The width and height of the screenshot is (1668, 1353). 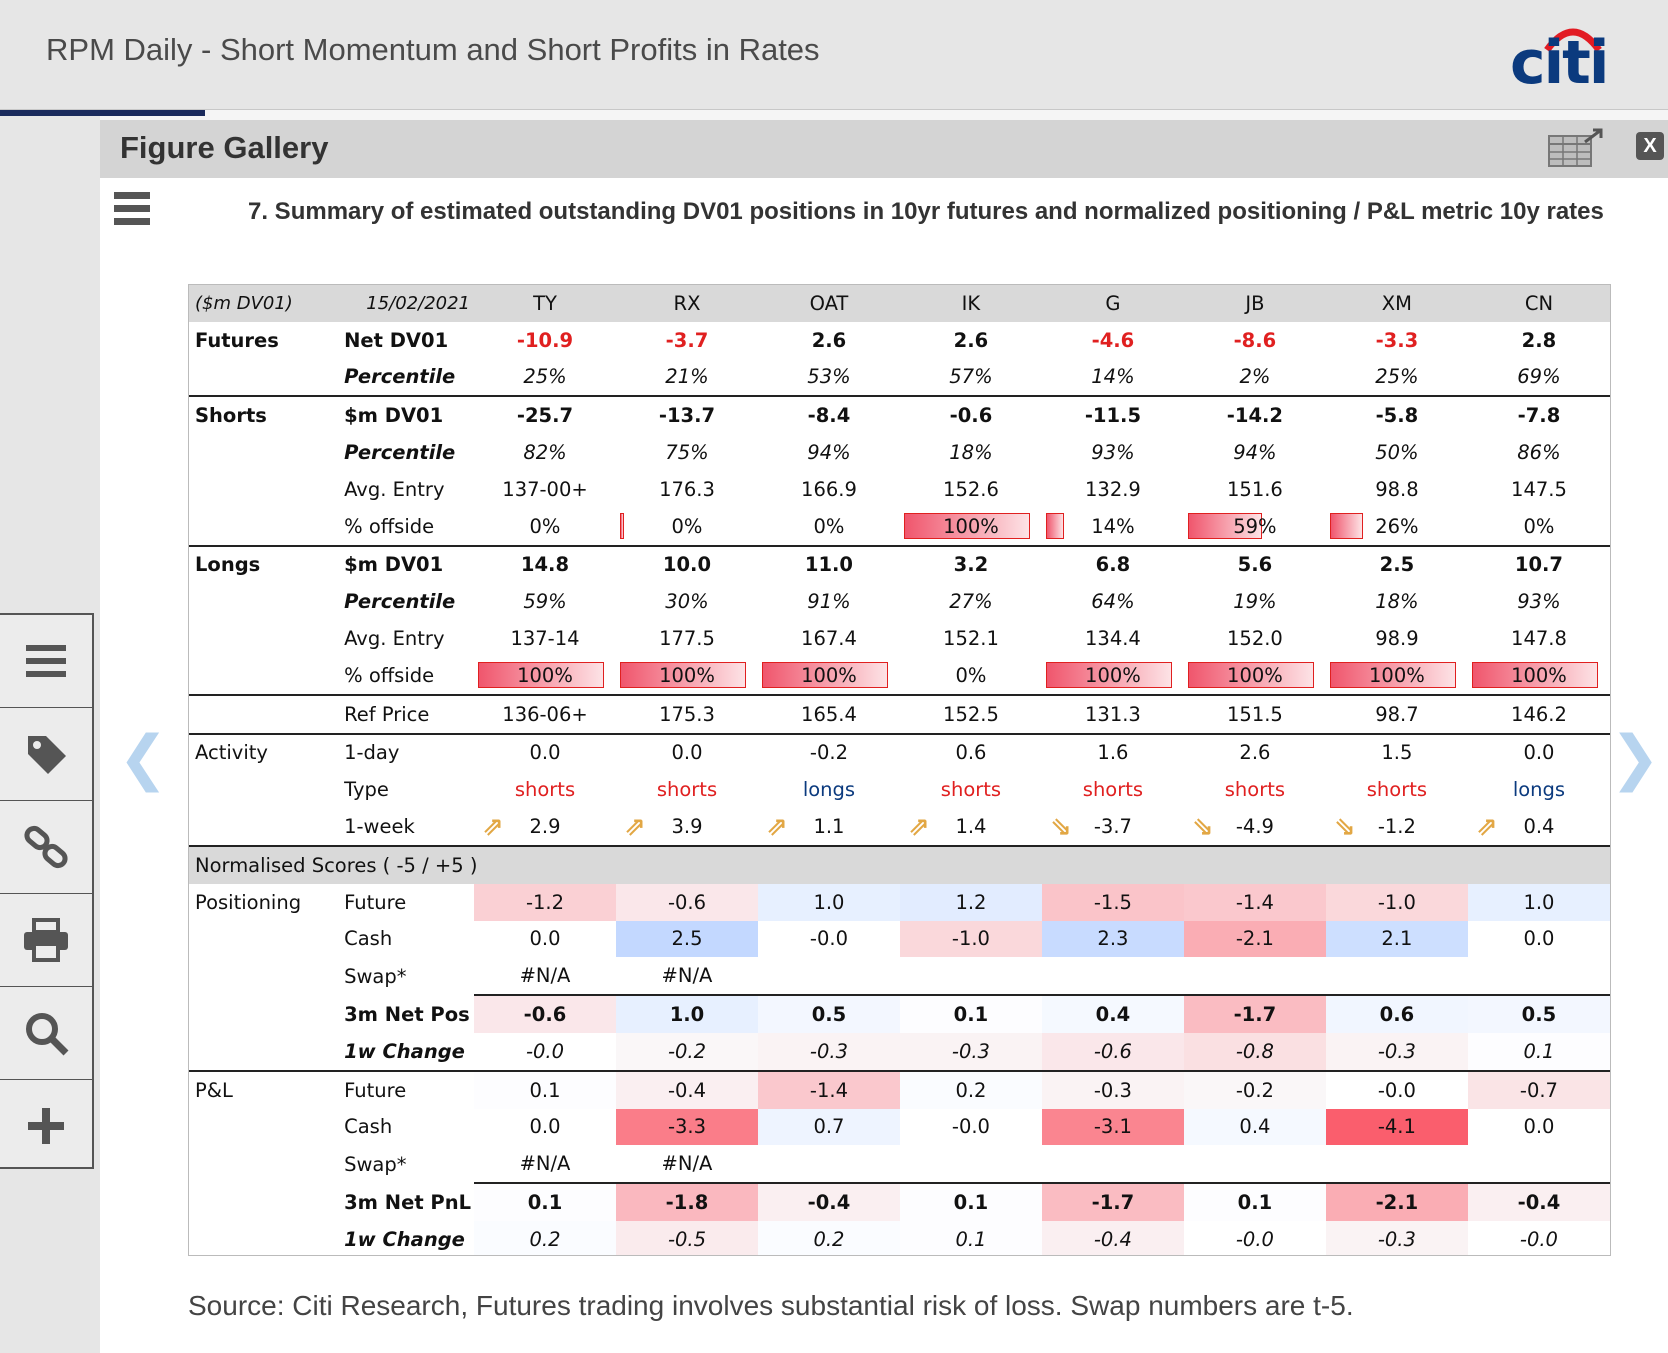 I want to click on weekly-change-value: -1.2, so click(x=1396, y=827).